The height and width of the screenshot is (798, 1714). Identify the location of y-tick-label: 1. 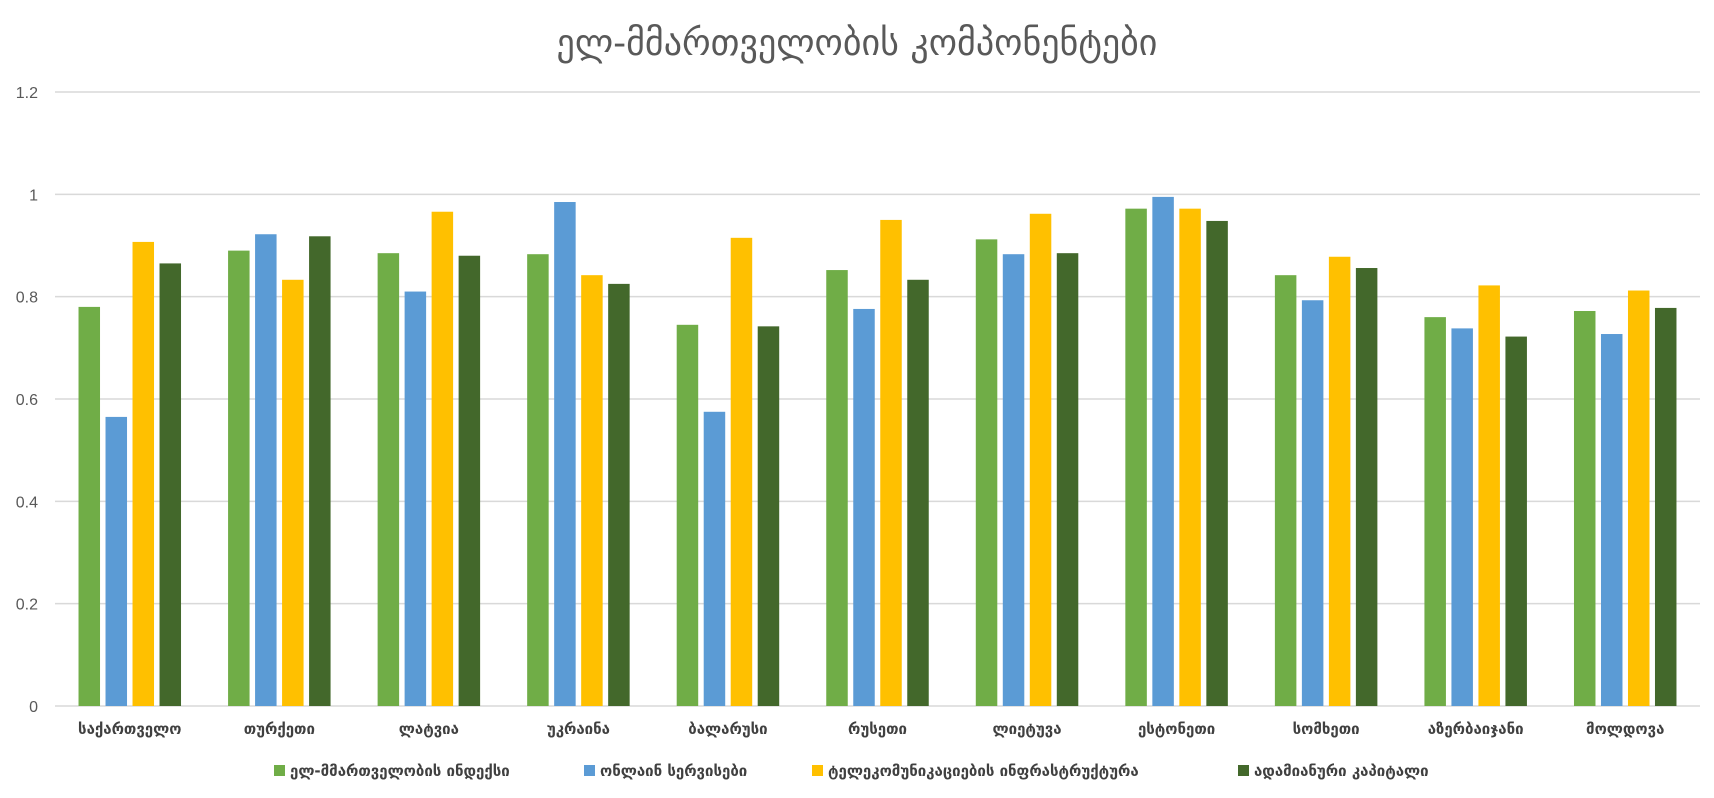
(33, 195).